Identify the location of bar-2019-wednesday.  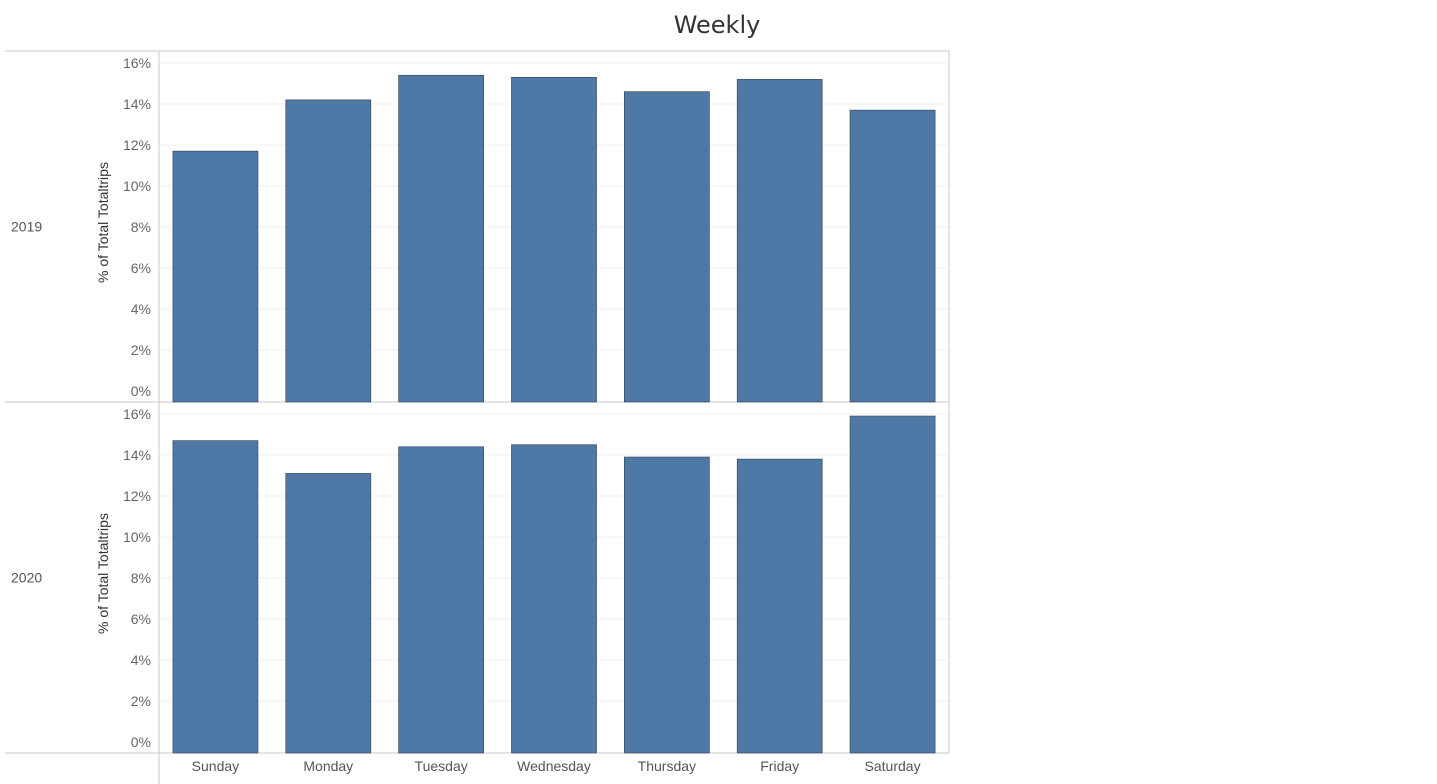
(554, 239).